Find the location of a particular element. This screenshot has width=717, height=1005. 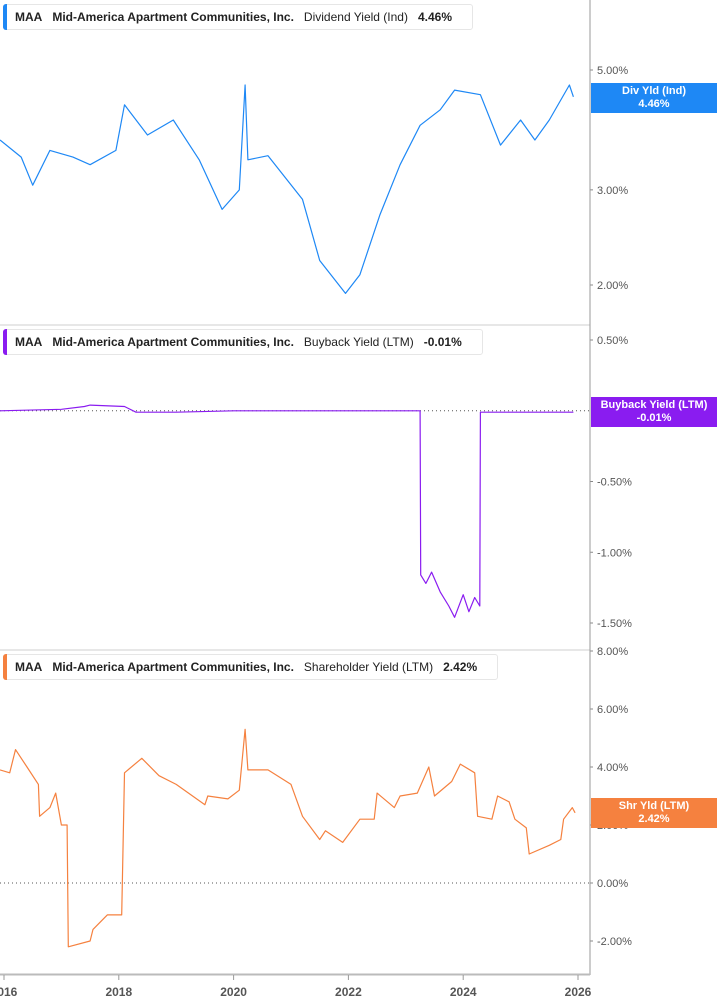

legend-value: 2.42% is located at coordinates (460, 667).